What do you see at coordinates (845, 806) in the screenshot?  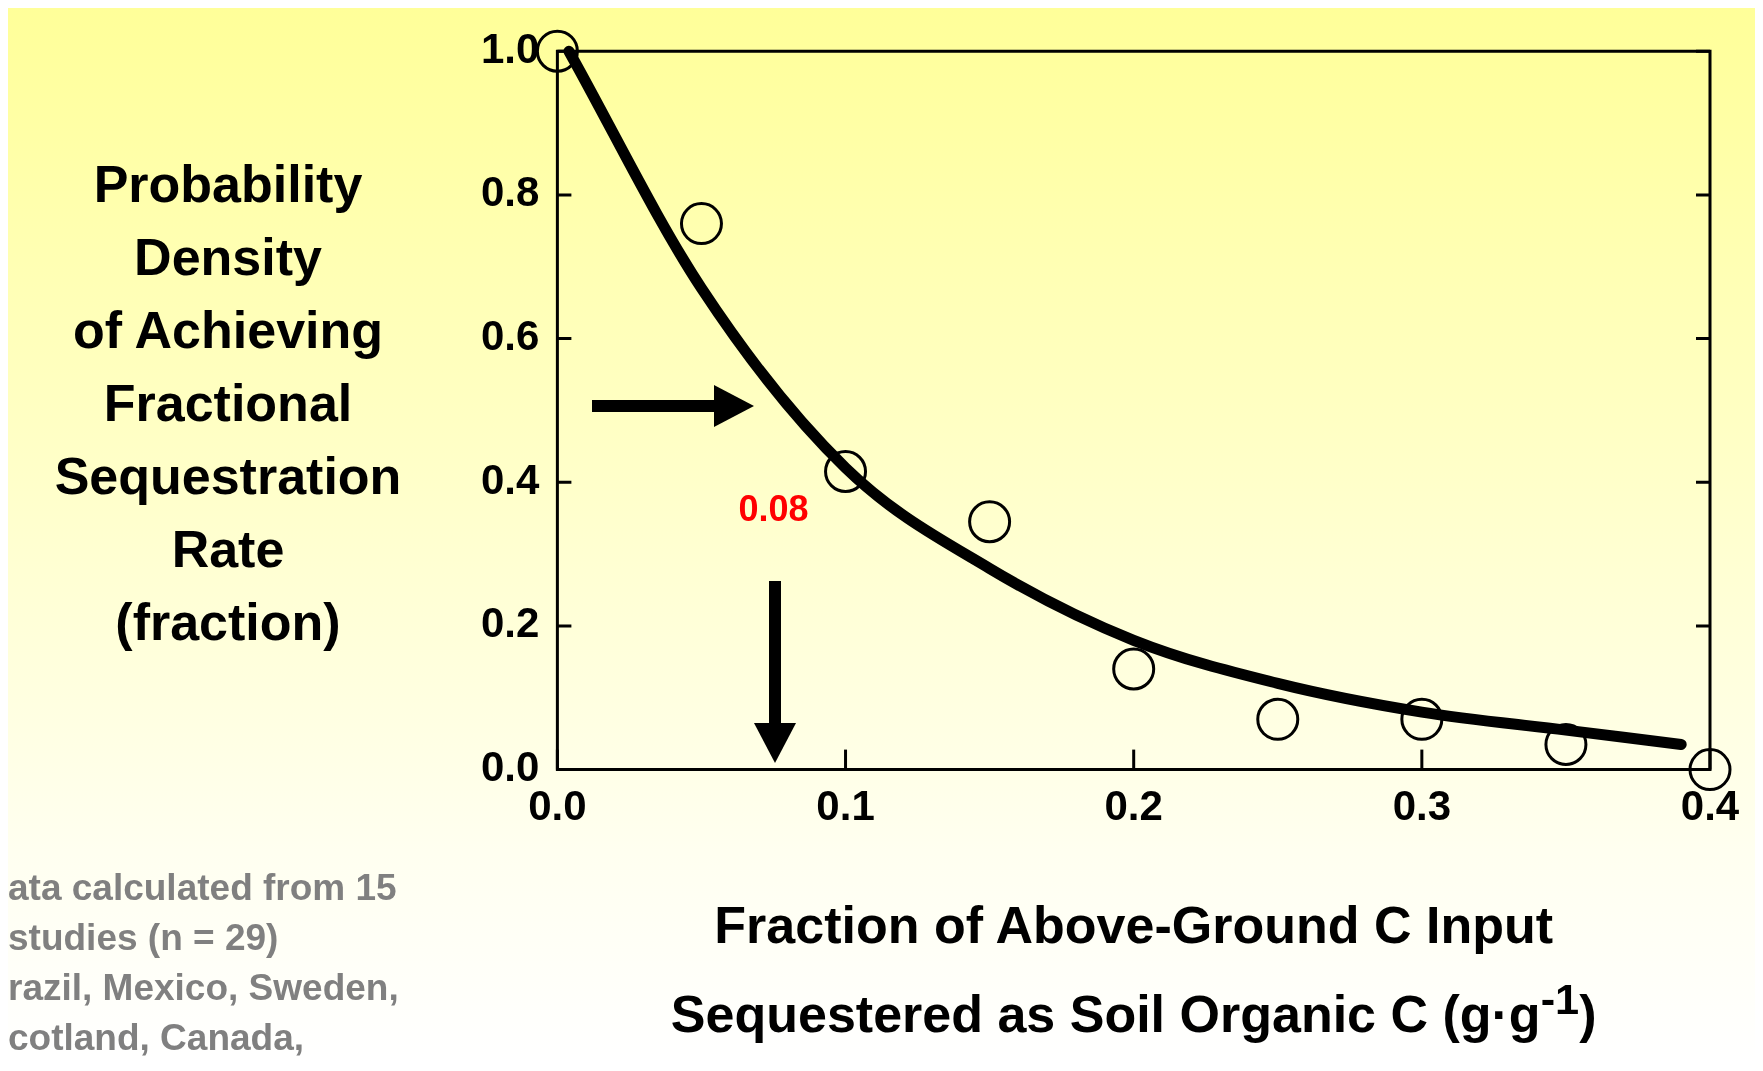 I see `x-tick-label: 0.1` at bounding box center [845, 806].